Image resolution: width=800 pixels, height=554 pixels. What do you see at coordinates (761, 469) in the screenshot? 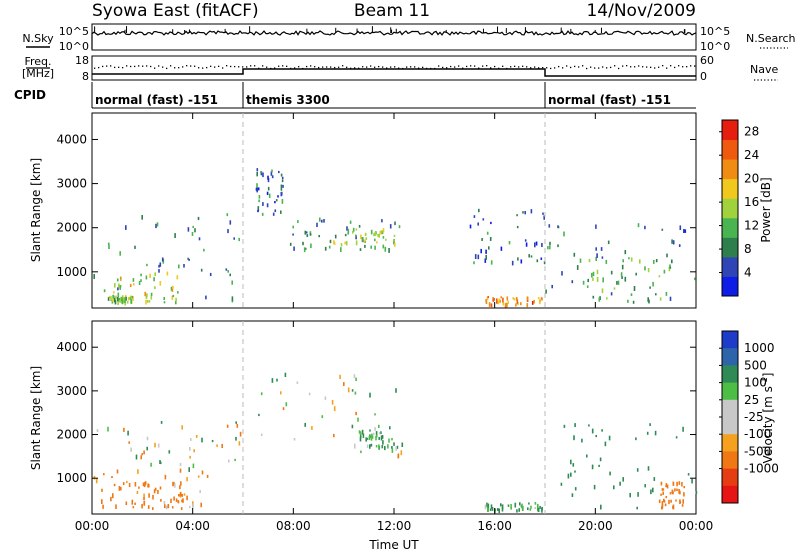
I see `colorbar-tick-label: -1000` at bounding box center [761, 469].